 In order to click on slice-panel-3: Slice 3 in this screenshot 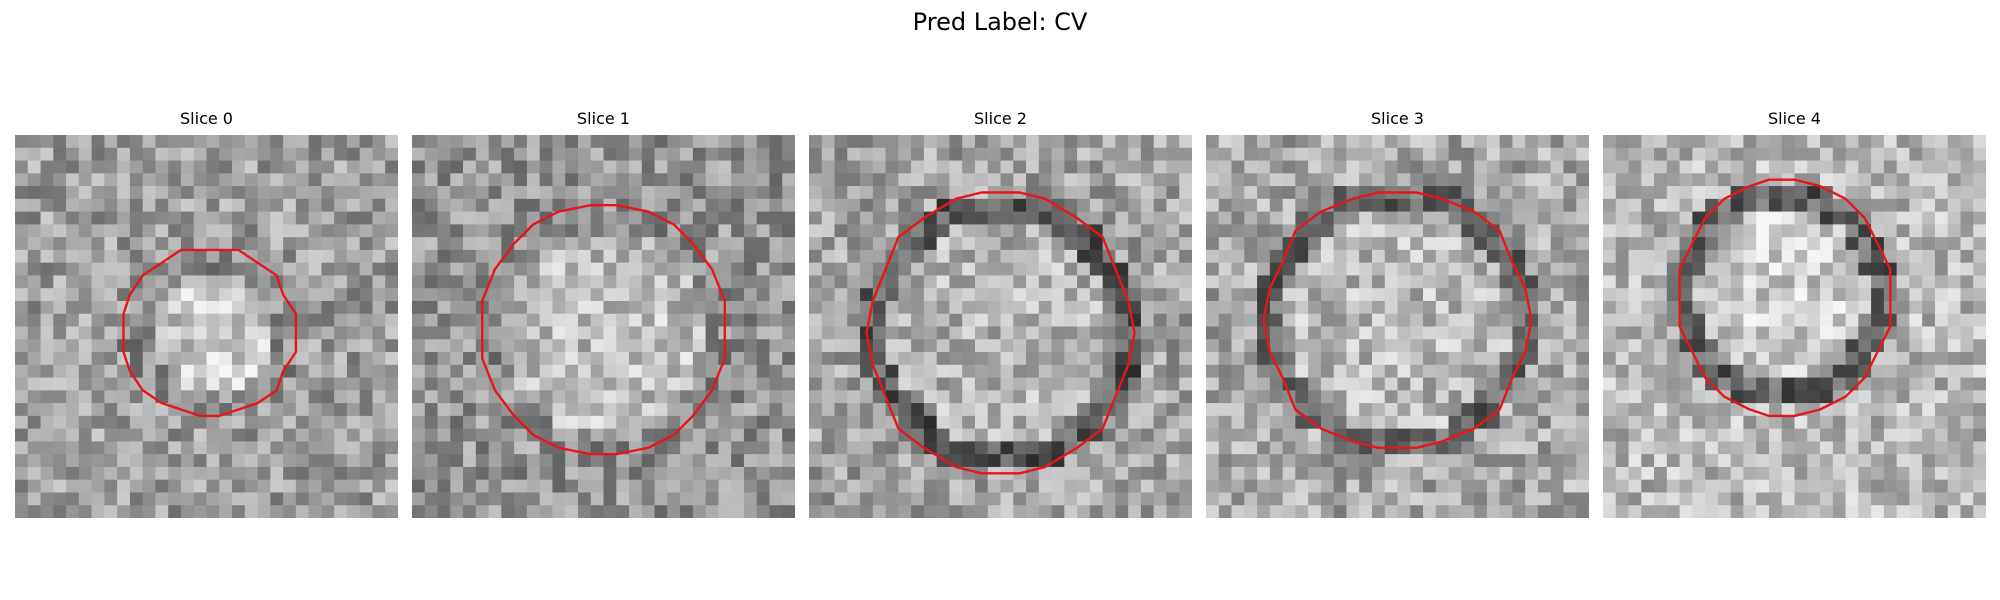, I will do `click(1397, 312)`.